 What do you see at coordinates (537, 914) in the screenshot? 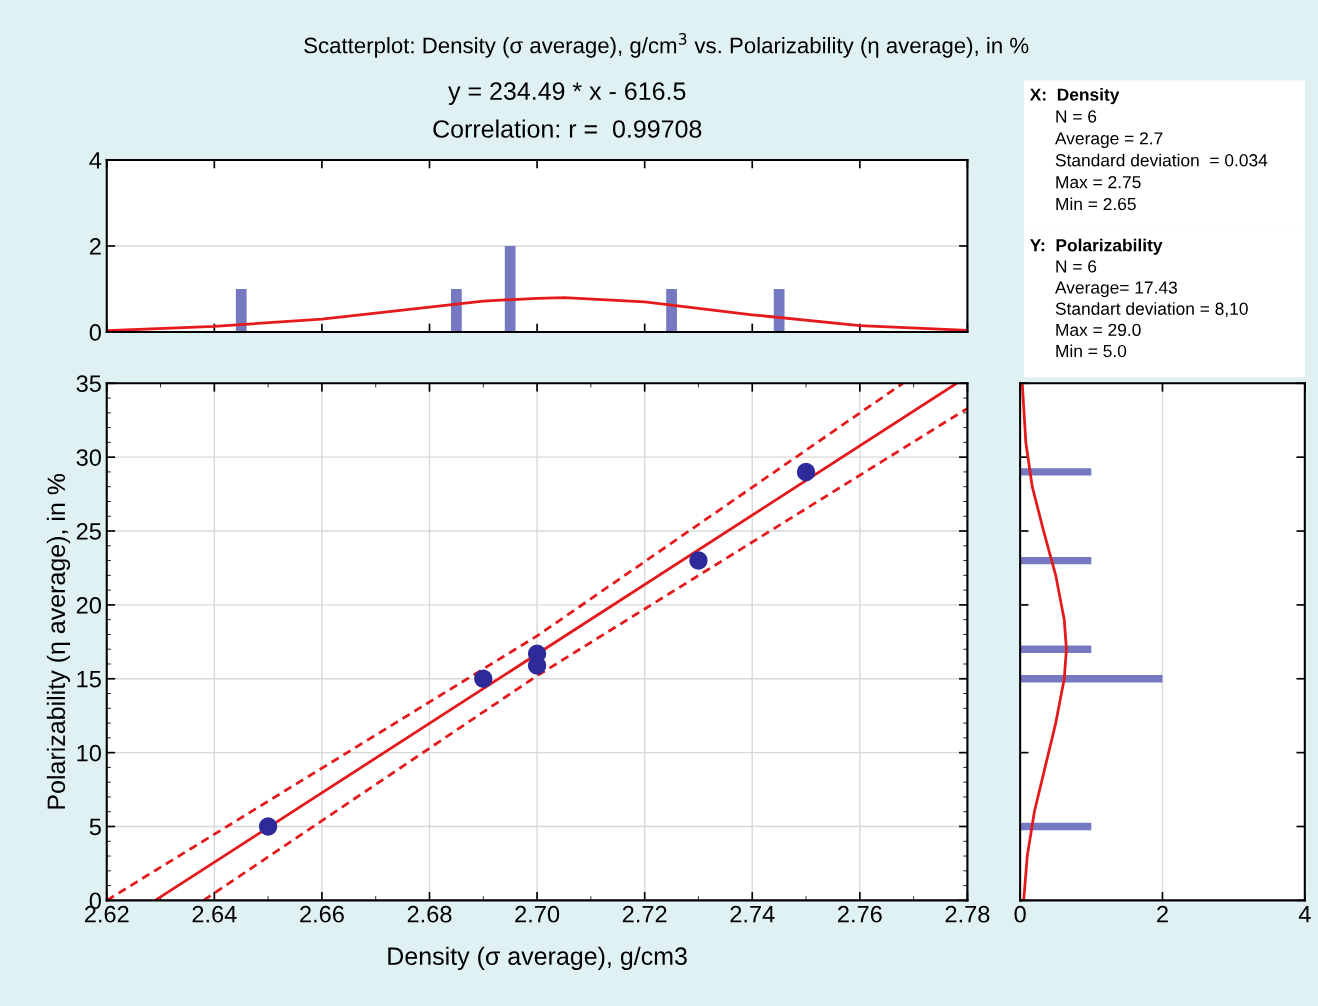
I see `x-tick-label: 2.70` at bounding box center [537, 914].